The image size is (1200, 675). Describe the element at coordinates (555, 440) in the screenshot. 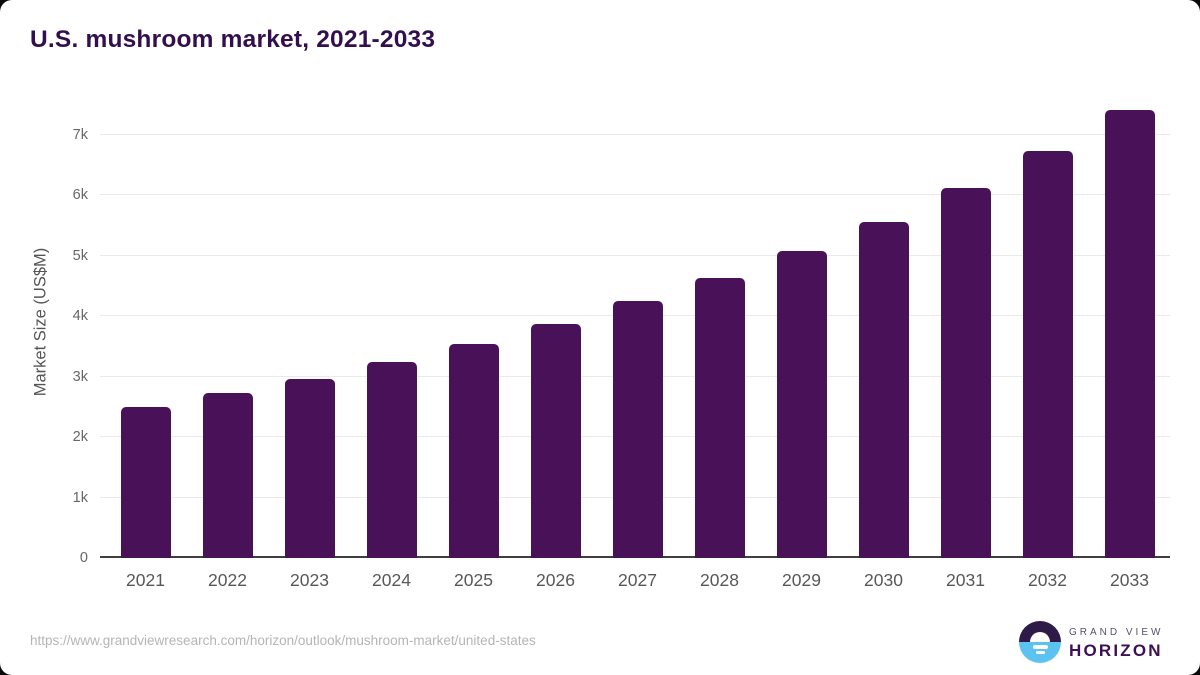

I see `bar-2026` at that location.